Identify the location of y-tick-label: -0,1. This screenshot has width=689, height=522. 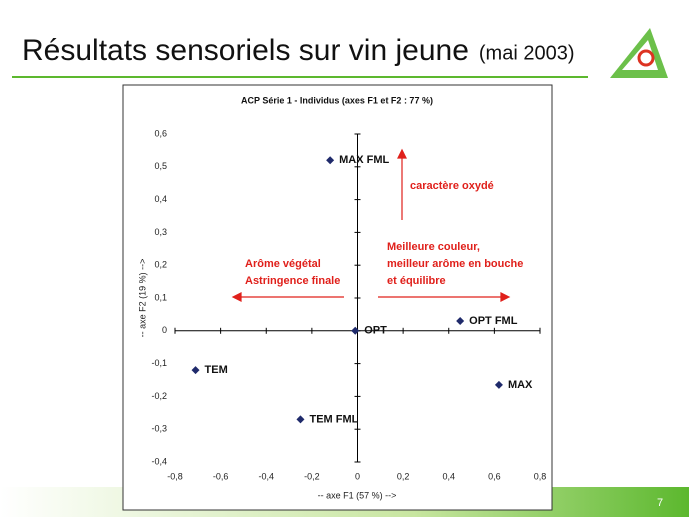
(159, 363).